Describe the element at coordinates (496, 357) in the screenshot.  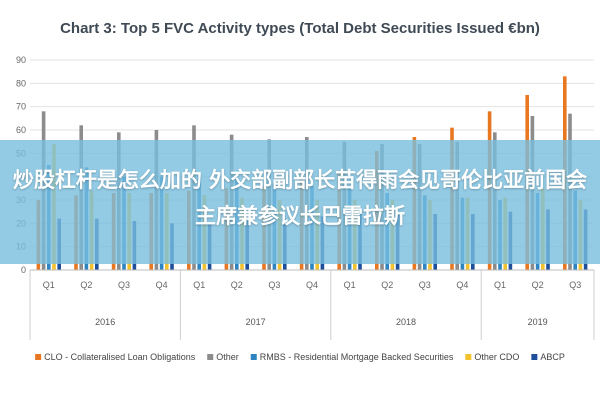
I see `legend-label: Other CDO` at that location.